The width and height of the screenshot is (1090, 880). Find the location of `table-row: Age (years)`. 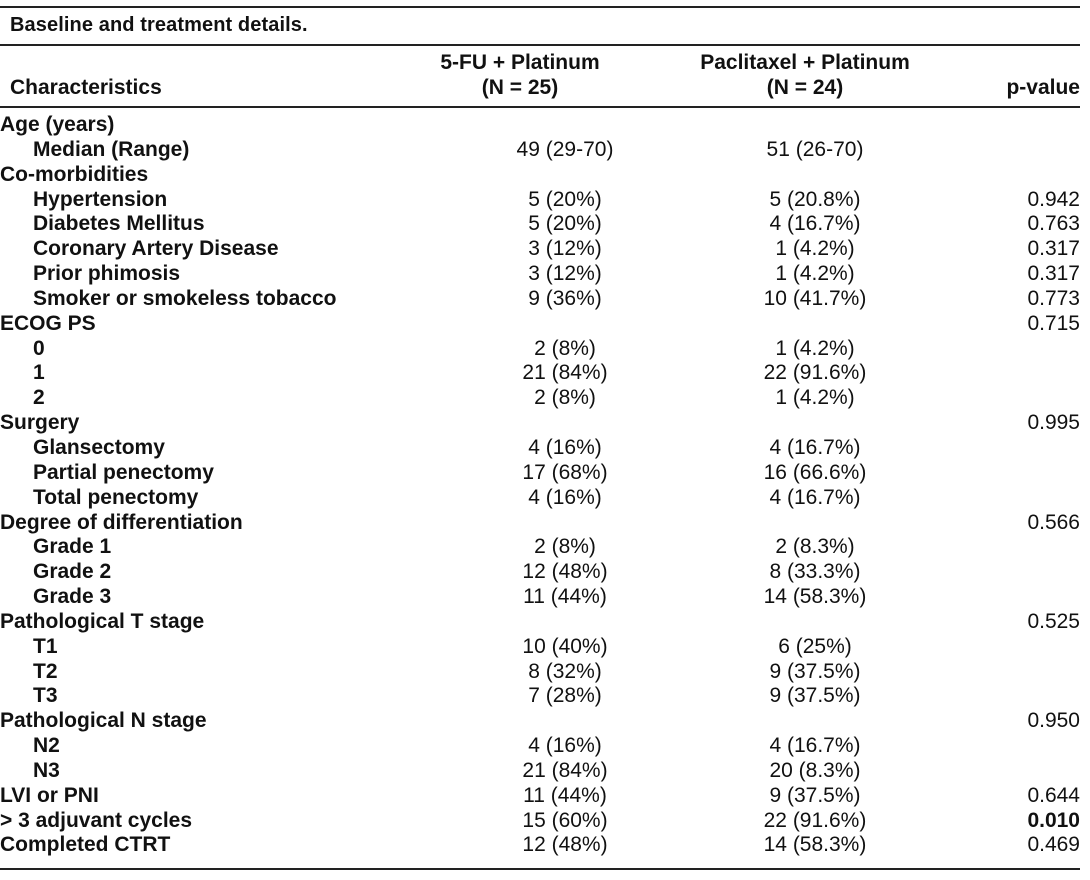

table-row: Age (years) is located at coordinates (540, 125).